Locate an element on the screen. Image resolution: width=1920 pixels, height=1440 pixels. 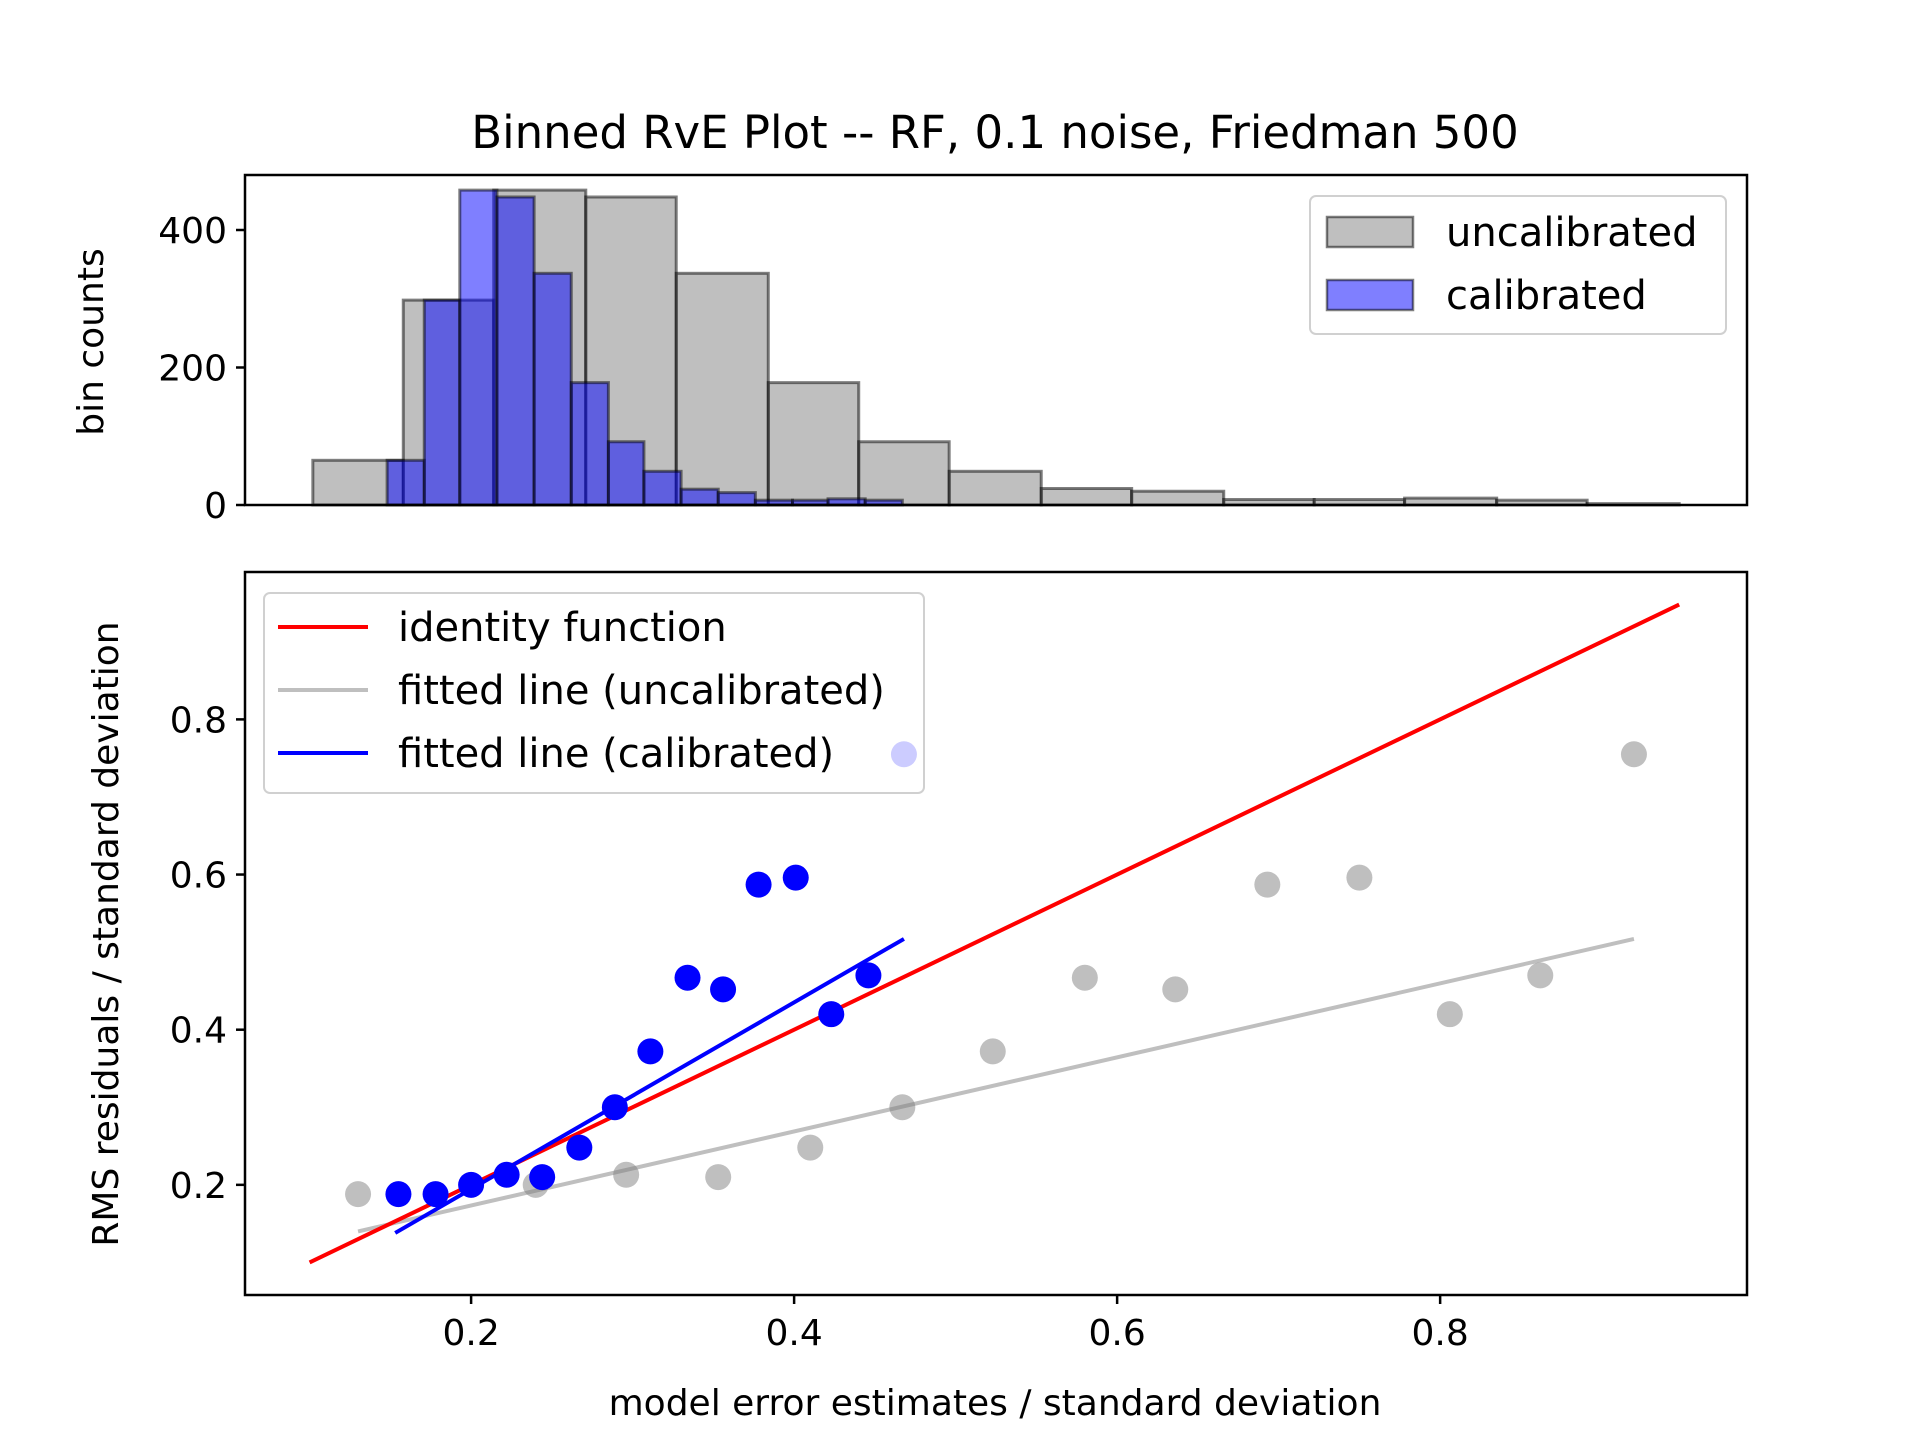
legend-swatch-calibrated is located at coordinates (1370, 295).